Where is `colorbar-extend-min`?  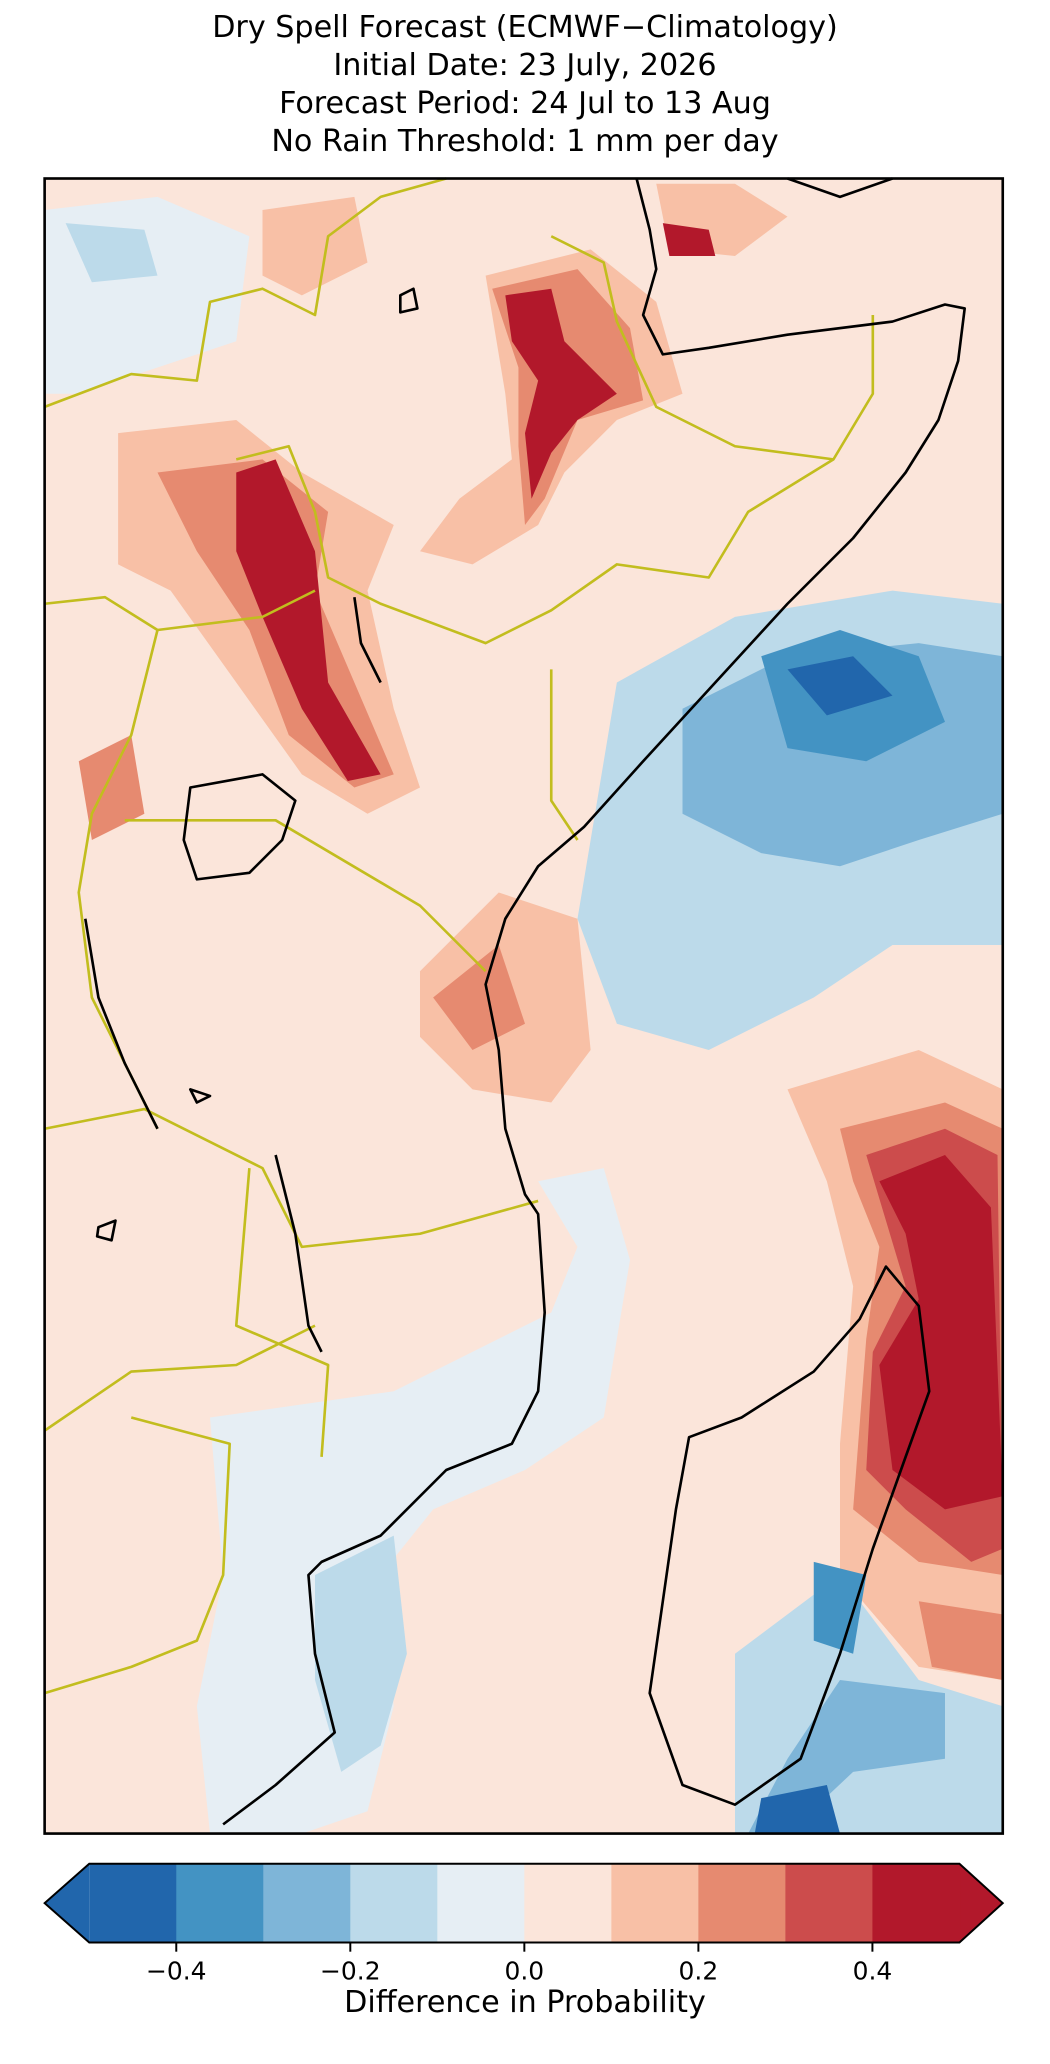
colorbar-extend-min is located at coordinates (67, 1903).